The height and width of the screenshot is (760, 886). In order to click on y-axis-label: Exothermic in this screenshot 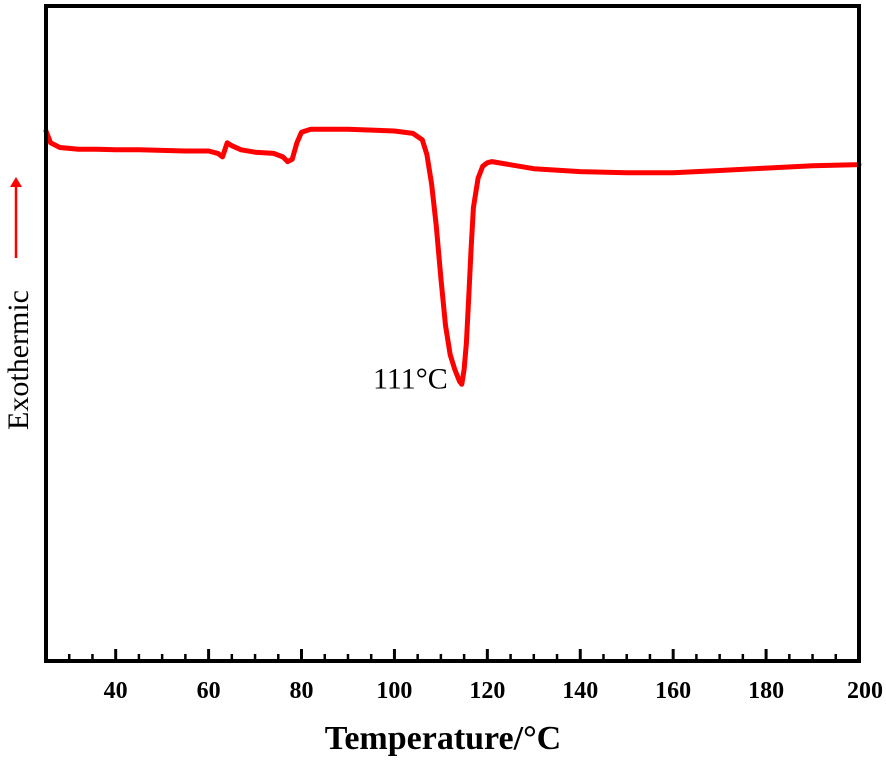, I will do `click(18, 360)`.